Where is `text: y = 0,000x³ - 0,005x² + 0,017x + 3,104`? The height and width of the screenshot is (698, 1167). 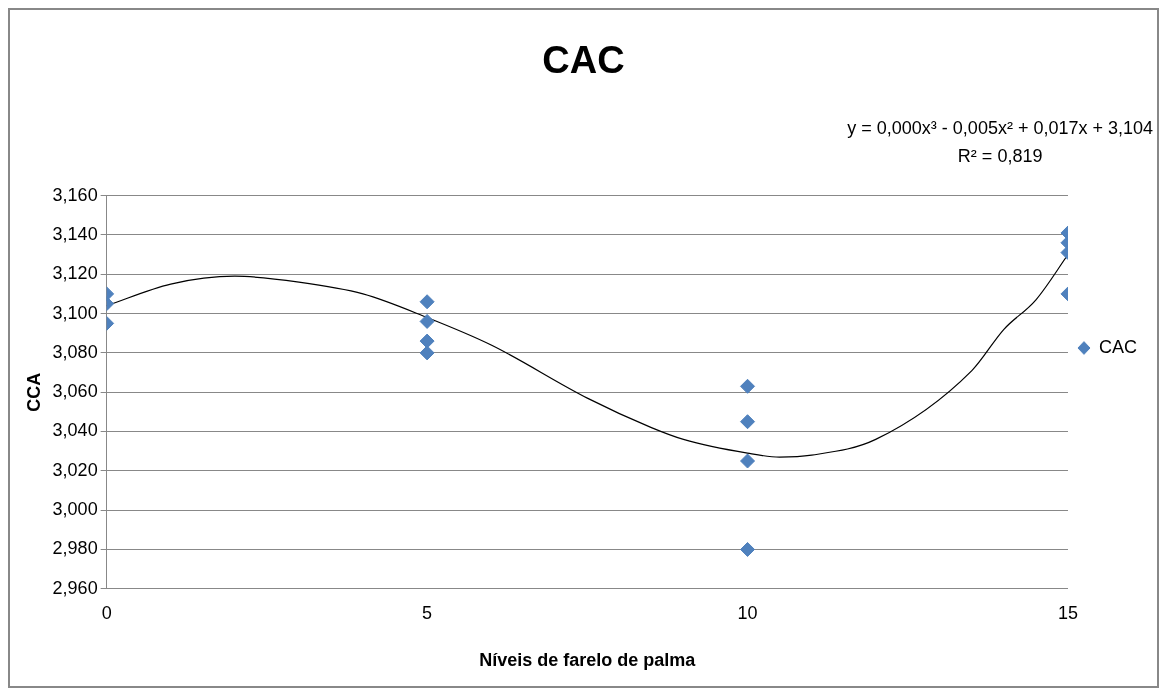
text: y = 0,000x³ - 0,005x² + 0,017x + 3,104 is located at coordinates (1000, 128).